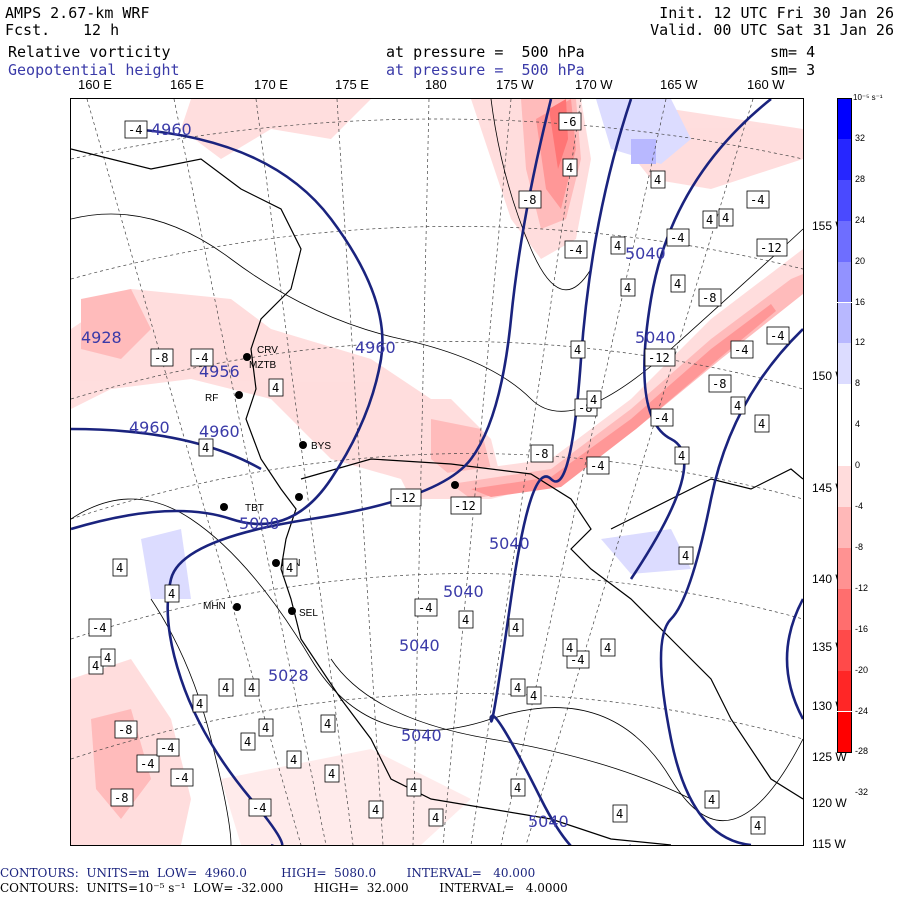 The width and height of the screenshot is (900, 900). Describe the element at coordinates (89, 52) in the screenshot. I see `field1-name: Relative vorticity` at that location.